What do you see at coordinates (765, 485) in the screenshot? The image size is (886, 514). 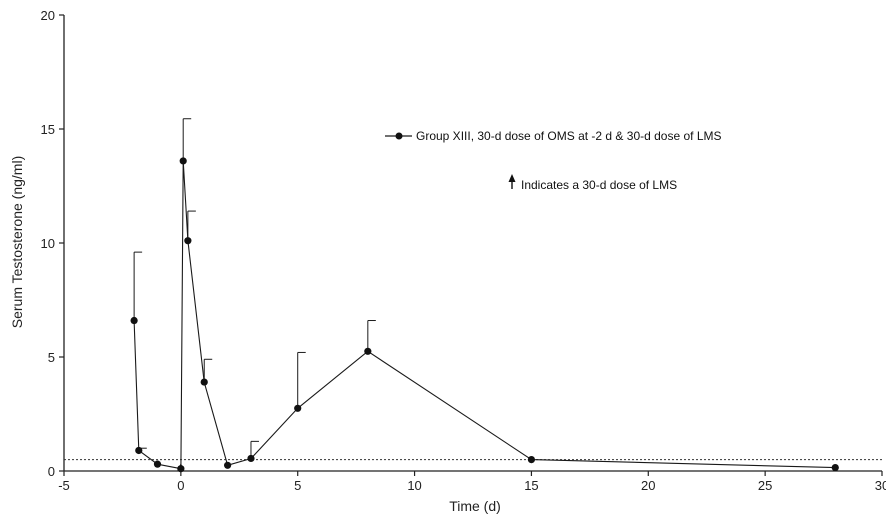 I see `x-tick-label: 25` at bounding box center [765, 485].